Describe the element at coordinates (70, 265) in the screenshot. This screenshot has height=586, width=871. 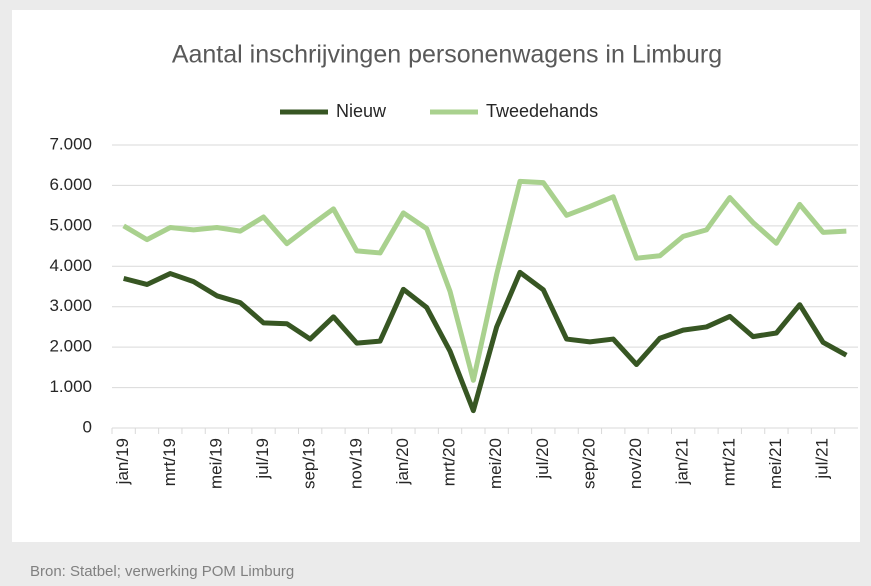
I see `y-tick-label: 4.000` at that location.